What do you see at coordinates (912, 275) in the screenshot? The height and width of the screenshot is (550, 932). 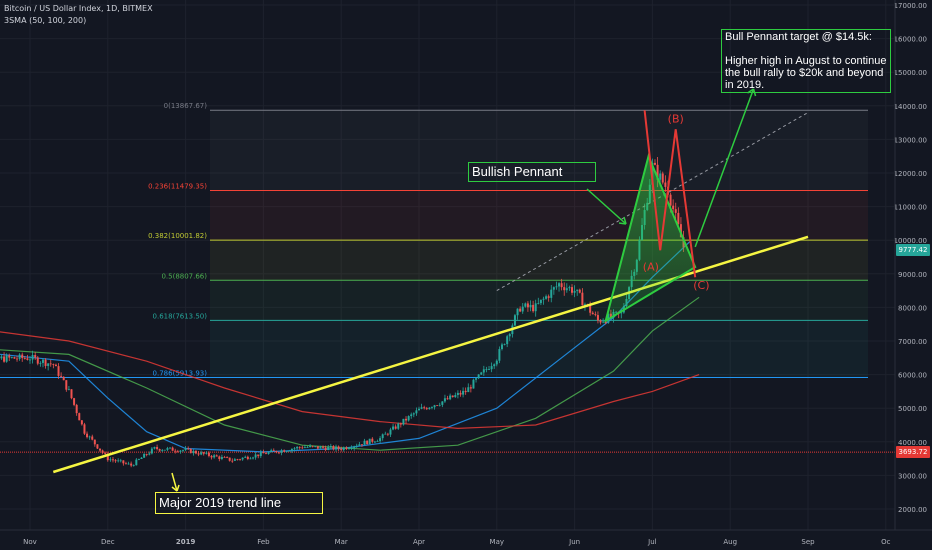 I see `y-tick-label: 9000.00` at bounding box center [912, 275].